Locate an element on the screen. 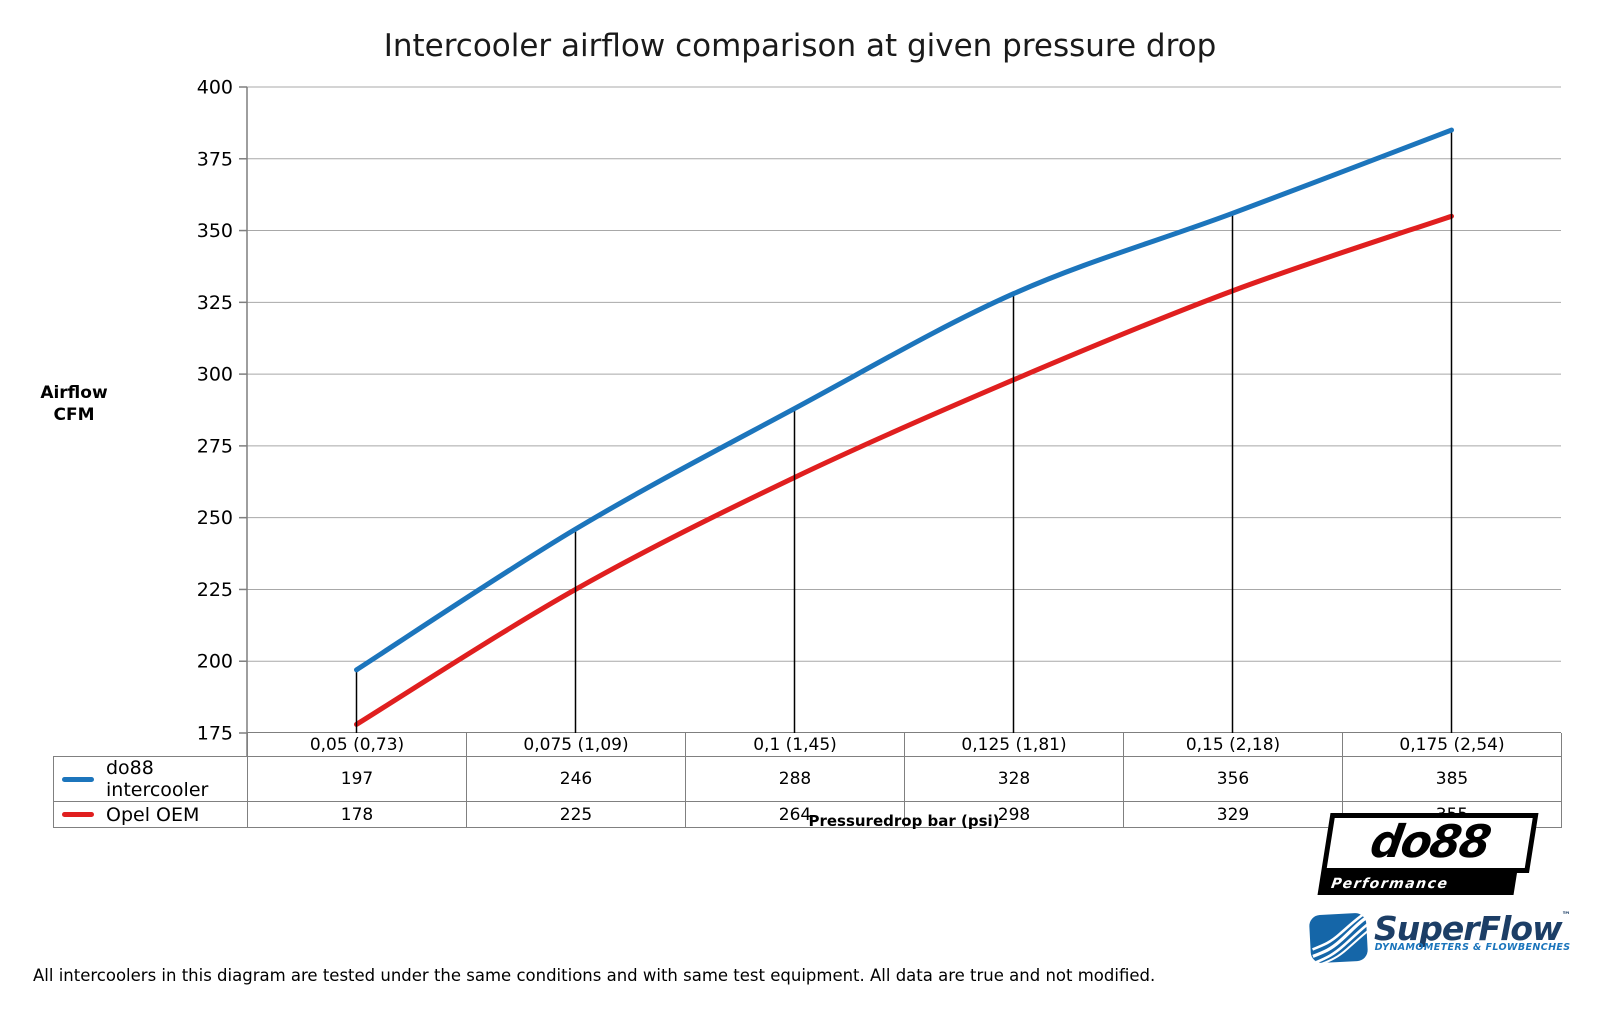  x-category-label: 0,125 (1,81) is located at coordinates (1014, 745).